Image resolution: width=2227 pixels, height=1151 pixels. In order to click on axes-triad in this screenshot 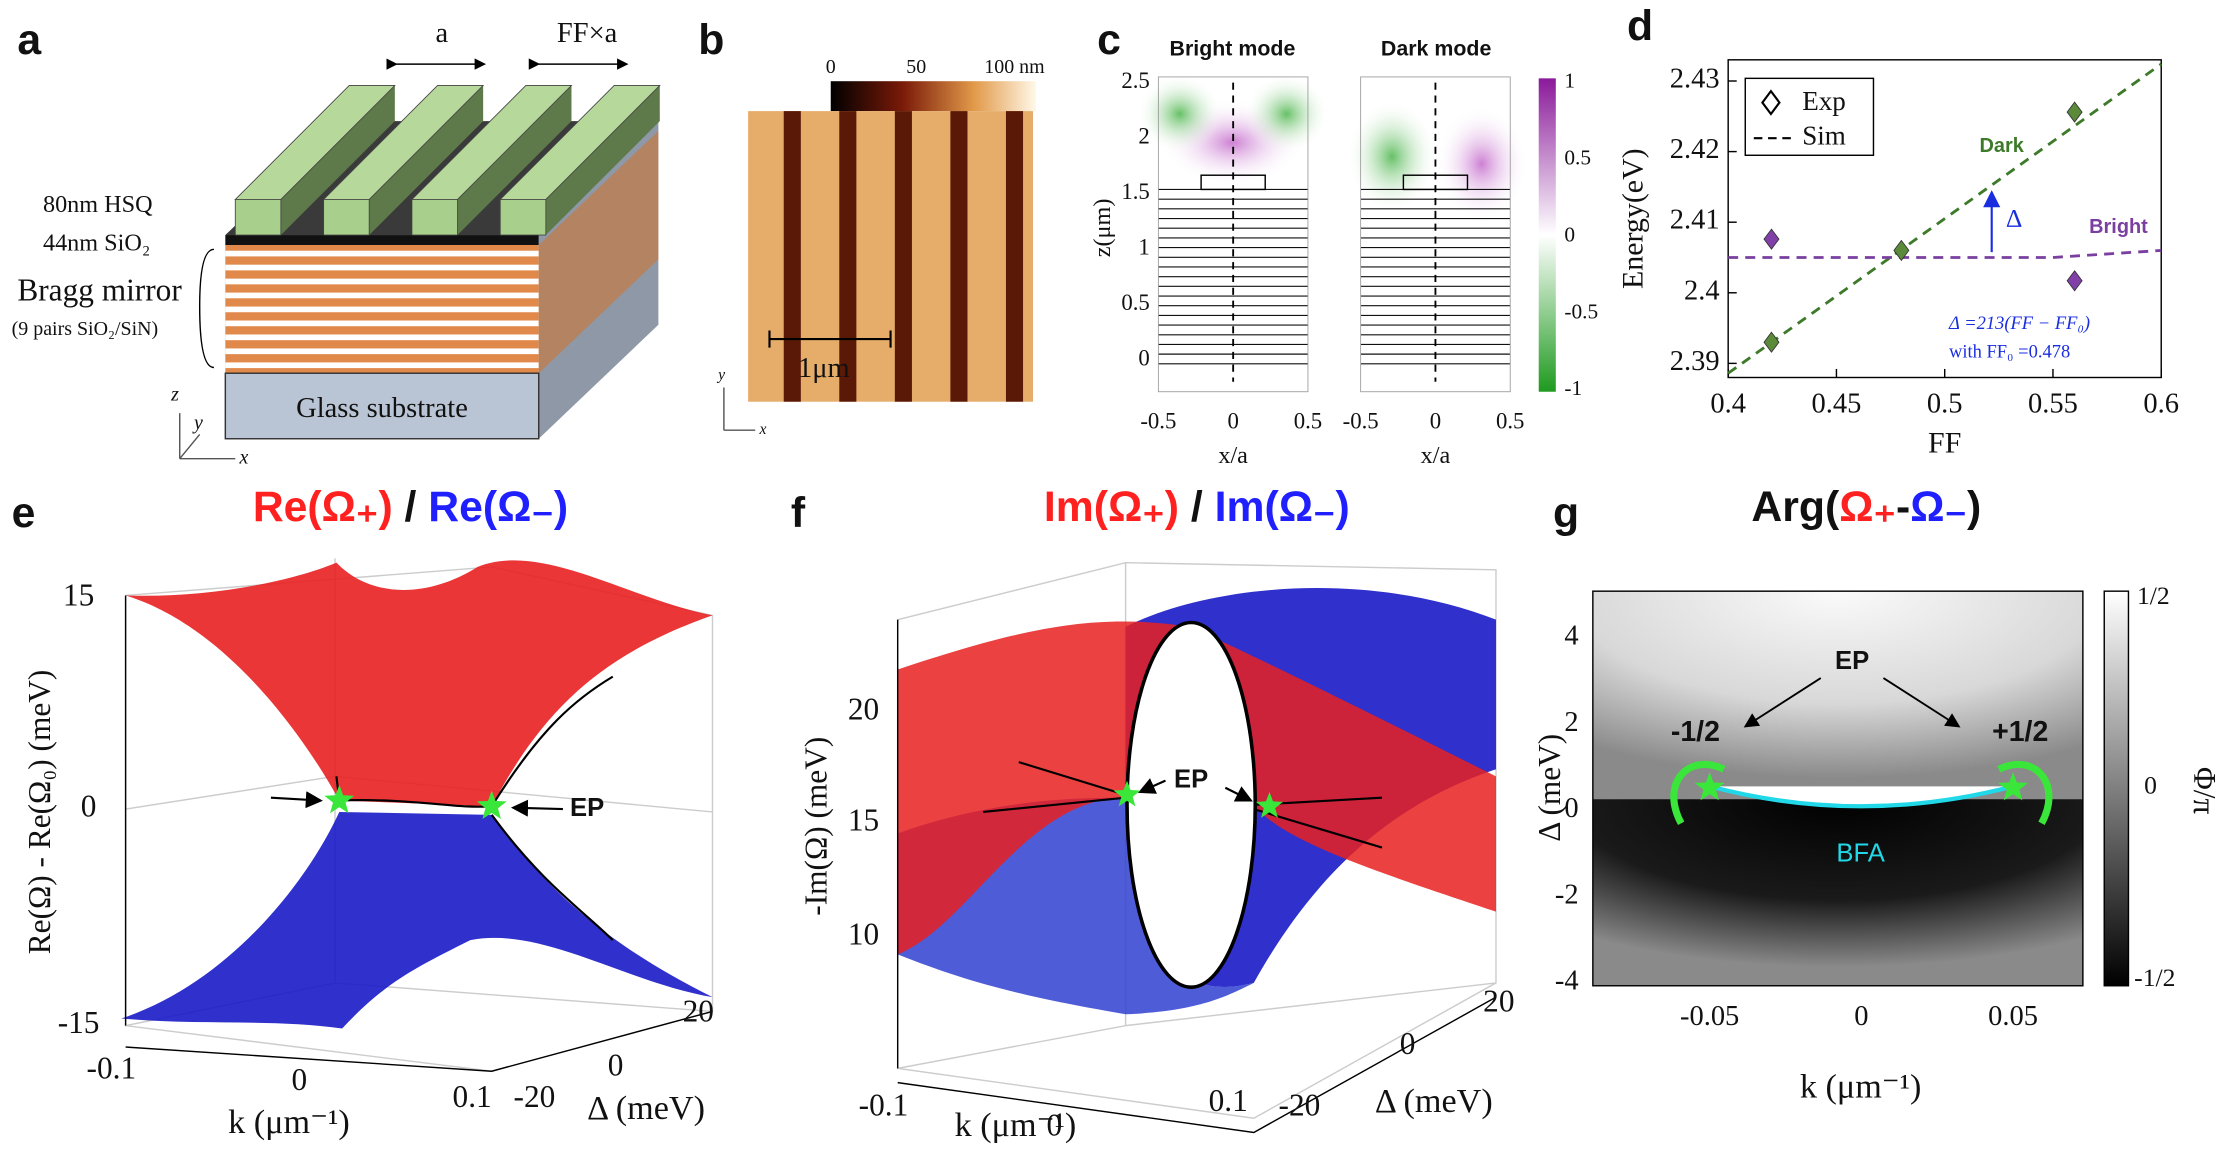, I will do `click(207, 436)`.